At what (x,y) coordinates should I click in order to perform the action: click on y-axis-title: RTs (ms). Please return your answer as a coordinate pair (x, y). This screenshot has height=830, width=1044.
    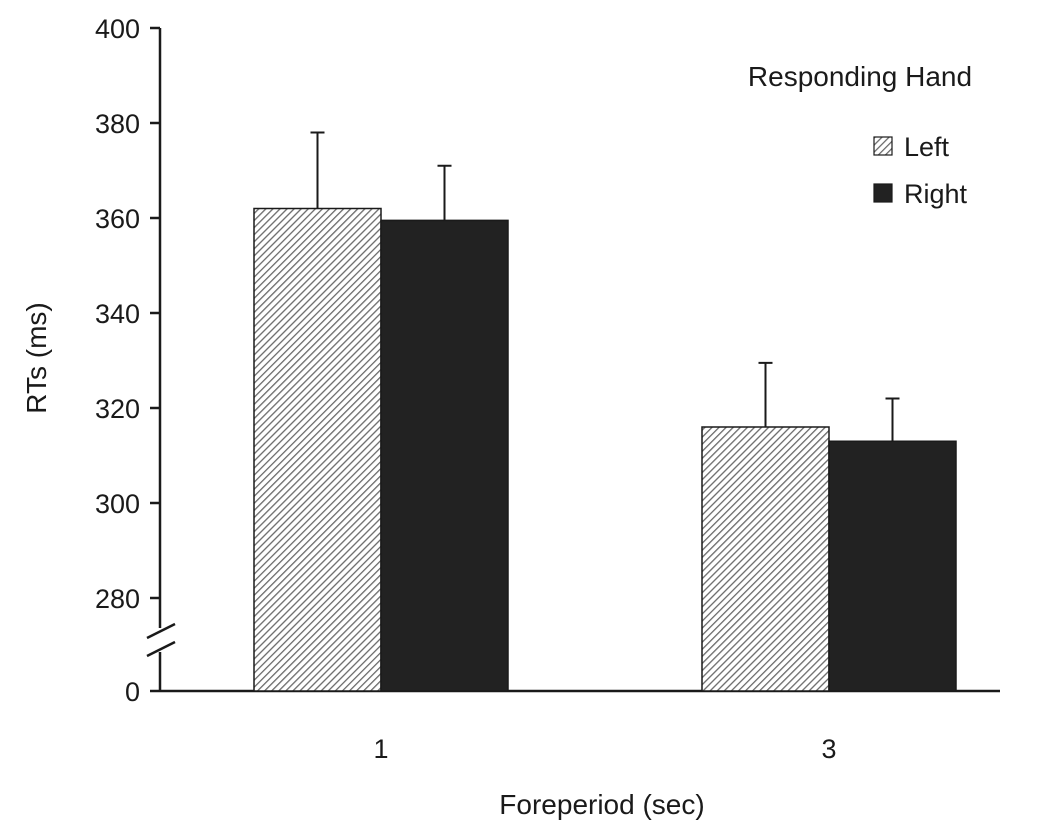
    Looking at the image, I should click on (36, 357).